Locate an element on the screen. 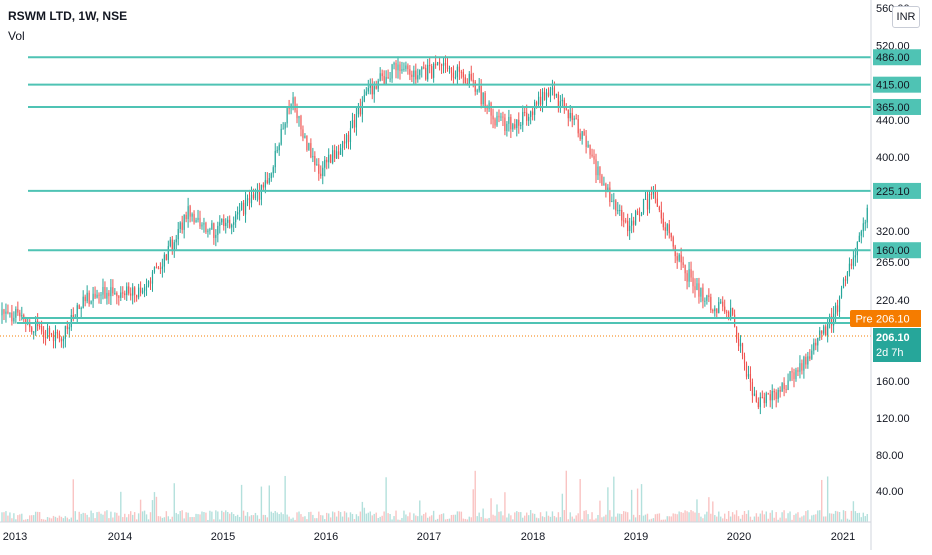 This screenshot has width=932, height=555. x-tick-label: 2021 is located at coordinates (843, 537).